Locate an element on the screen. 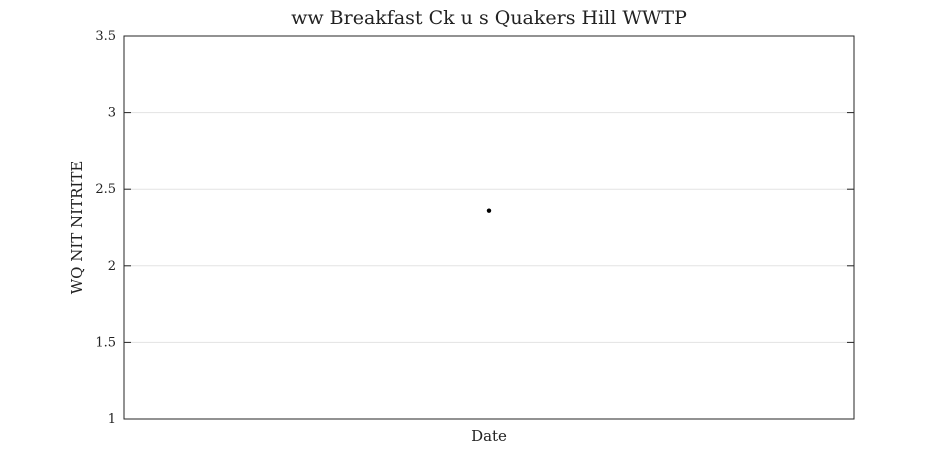 The image size is (945, 472). data-points is located at coordinates (489, 210).